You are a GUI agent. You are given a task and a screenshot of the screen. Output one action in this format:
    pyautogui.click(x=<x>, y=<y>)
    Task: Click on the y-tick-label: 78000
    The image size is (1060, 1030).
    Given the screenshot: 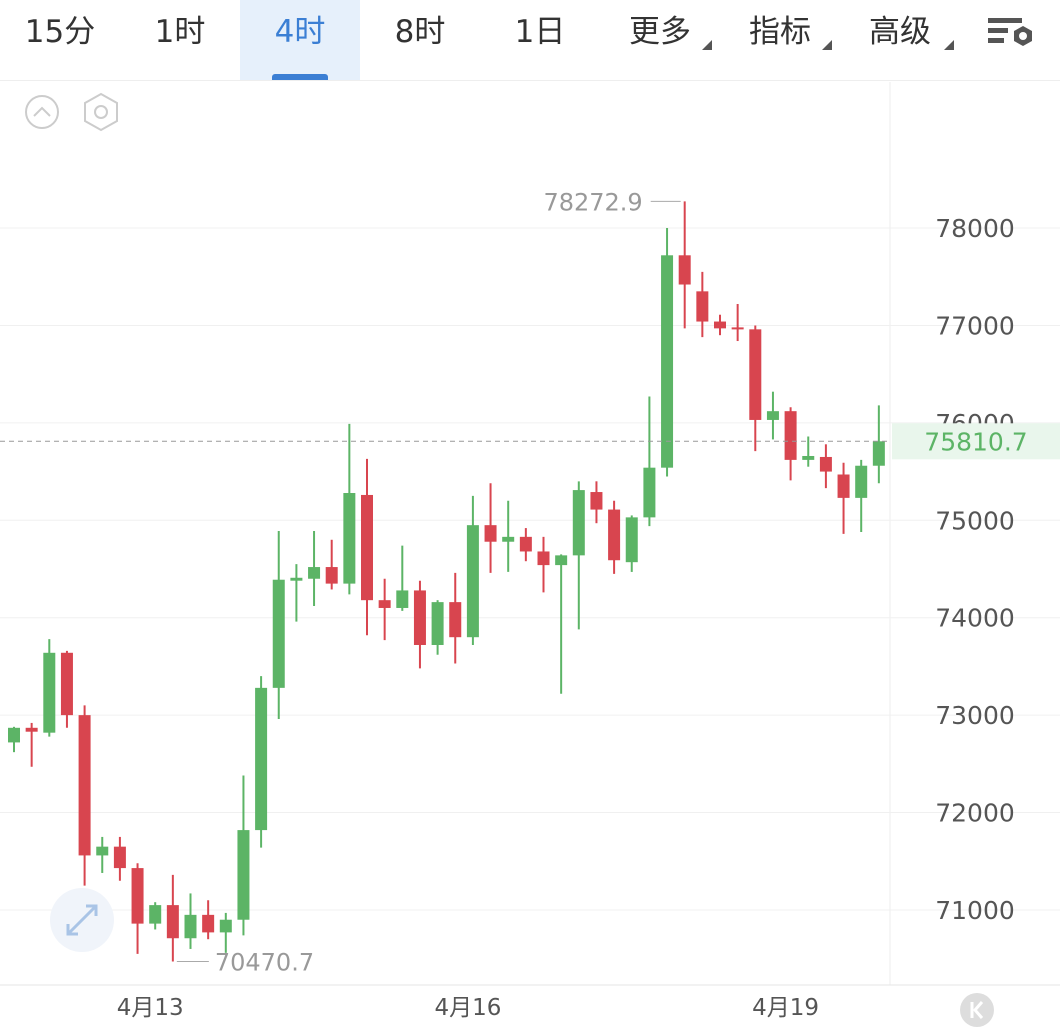 What is the action you would take?
    pyautogui.click(x=975, y=228)
    